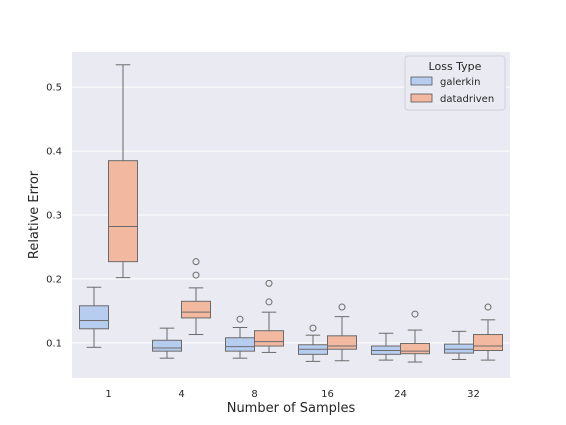 The height and width of the screenshot is (425, 566). What do you see at coordinates (254, 394) in the screenshot?
I see `x-tick-label: 8` at bounding box center [254, 394].